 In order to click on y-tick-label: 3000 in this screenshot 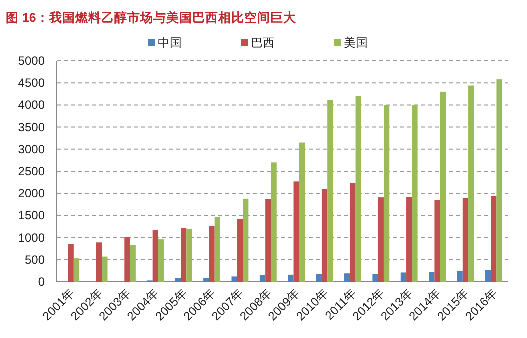, I will do `click(32, 149)`.